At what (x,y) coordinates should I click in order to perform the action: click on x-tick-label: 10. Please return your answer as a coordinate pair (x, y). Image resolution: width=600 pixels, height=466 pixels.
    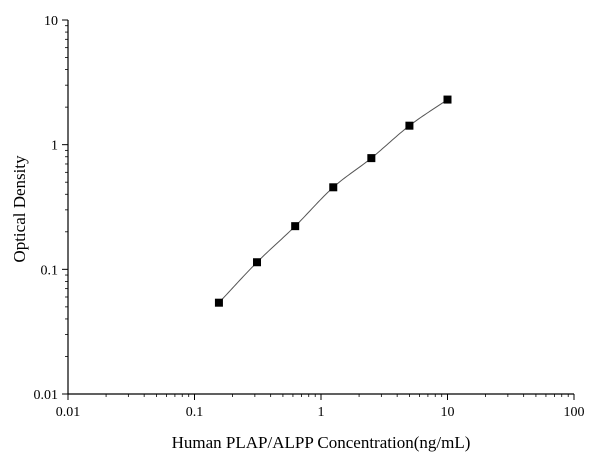
    Looking at the image, I should click on (448, 412).